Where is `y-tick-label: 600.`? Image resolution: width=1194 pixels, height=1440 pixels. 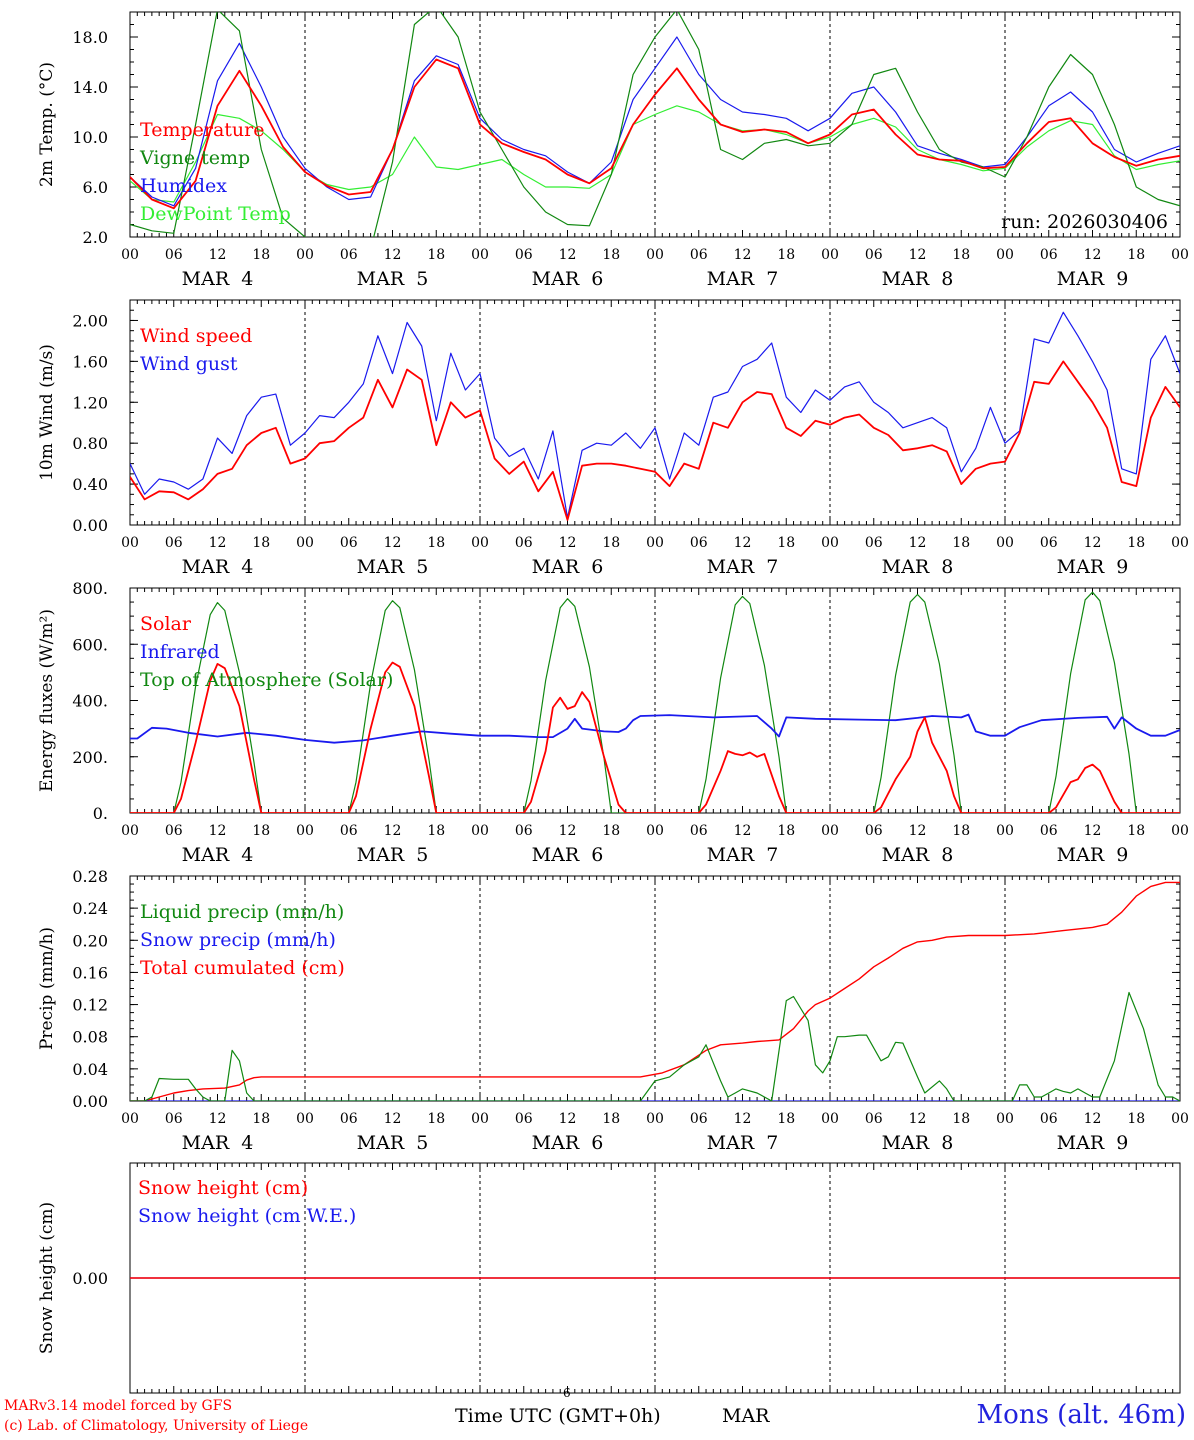
y-tick-label: 600. is located at coordinates (90, 644).